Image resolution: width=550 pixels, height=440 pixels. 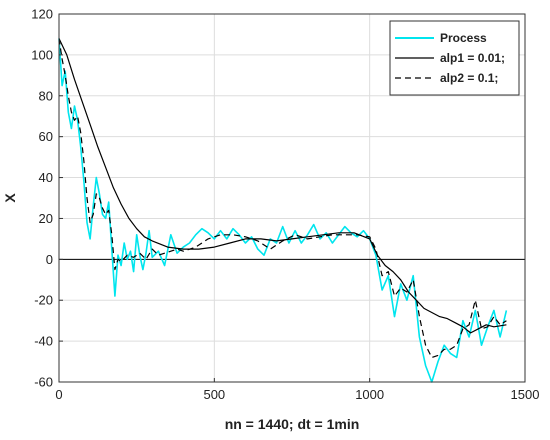 I want to click on y-tick-label: 40, so click(x=46, y=177).